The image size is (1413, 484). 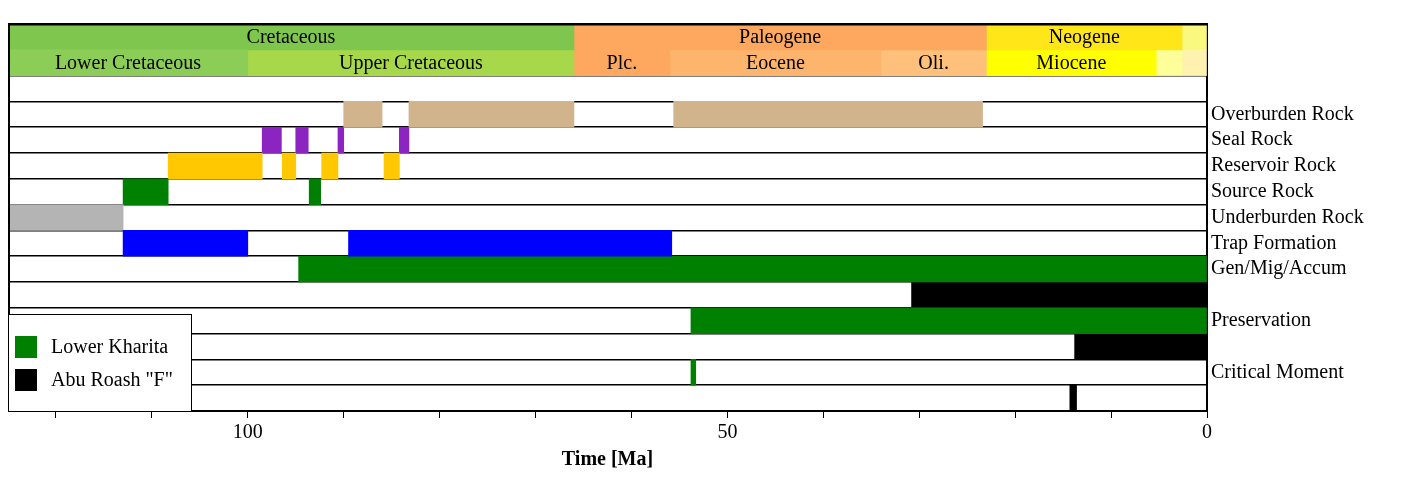 I want to click on data-label: Lower Cretaceous, so click(x=128, y=61).